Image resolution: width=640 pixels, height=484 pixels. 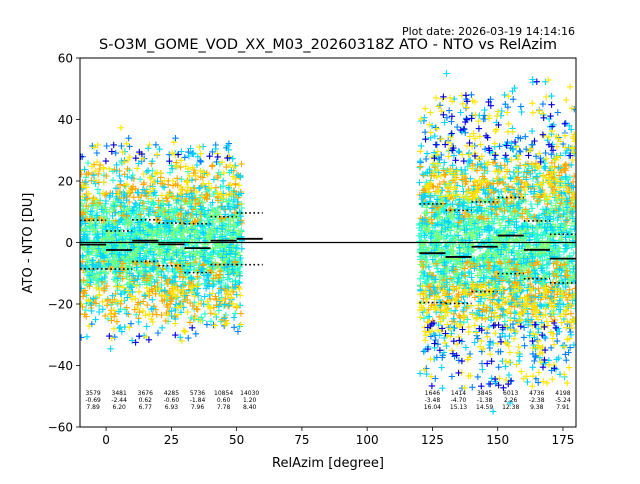 What do you see at coordinates (236, 440) in the screenshot?
I see `x-tick-label: 50` at bounding box center [236, 440].